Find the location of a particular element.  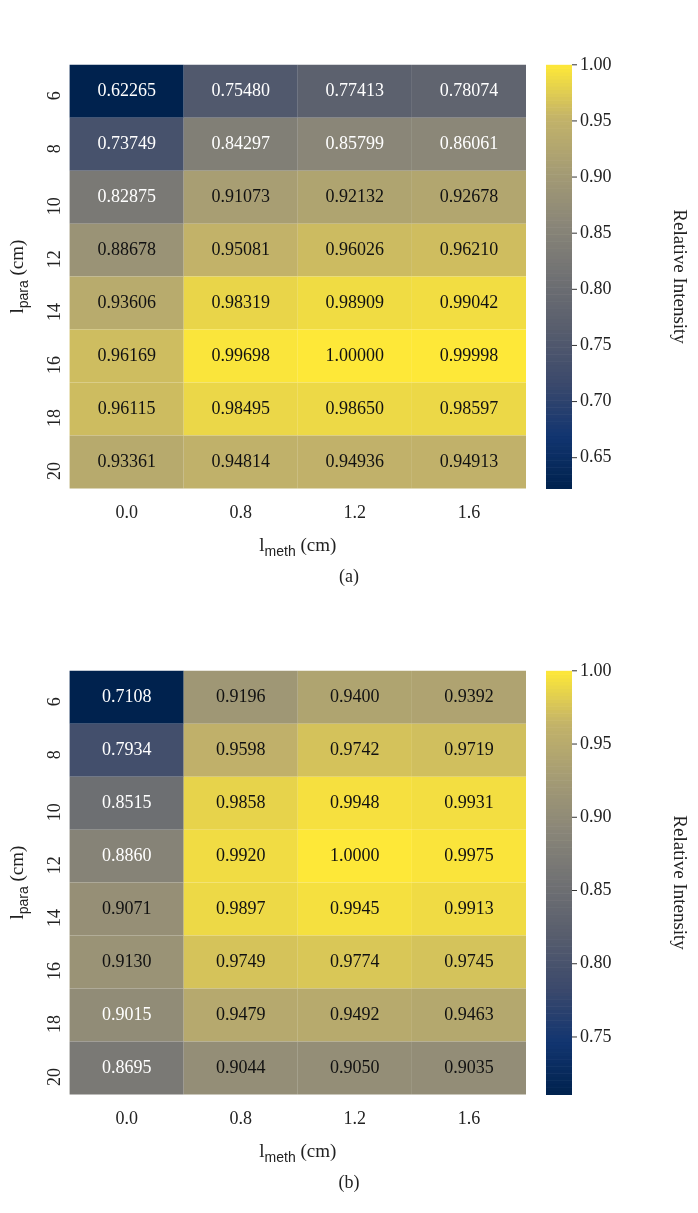

data-label: 0.8515 is located at coordinates (126, 801).